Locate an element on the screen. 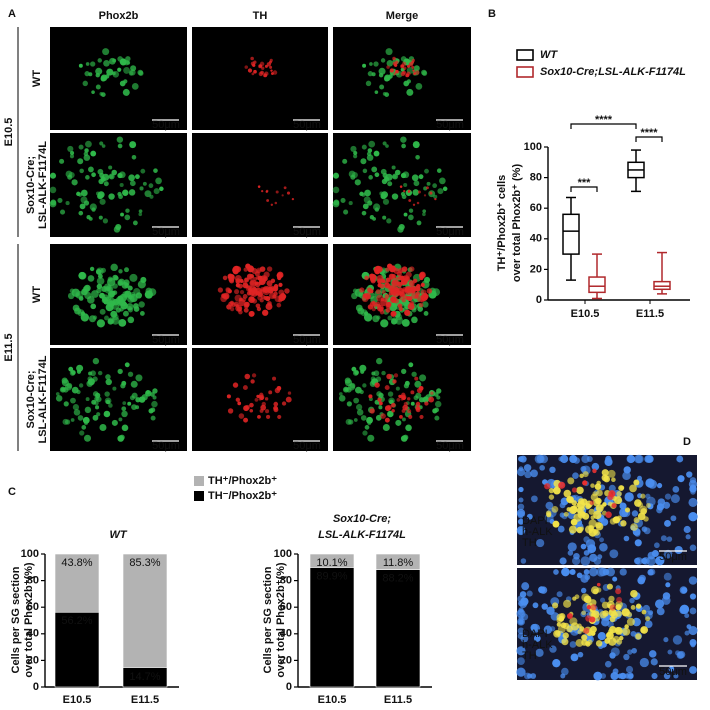 Image resolution: width=710 pixels, height=710 pixels. significance-bracket is located at coordinates (603, 126).